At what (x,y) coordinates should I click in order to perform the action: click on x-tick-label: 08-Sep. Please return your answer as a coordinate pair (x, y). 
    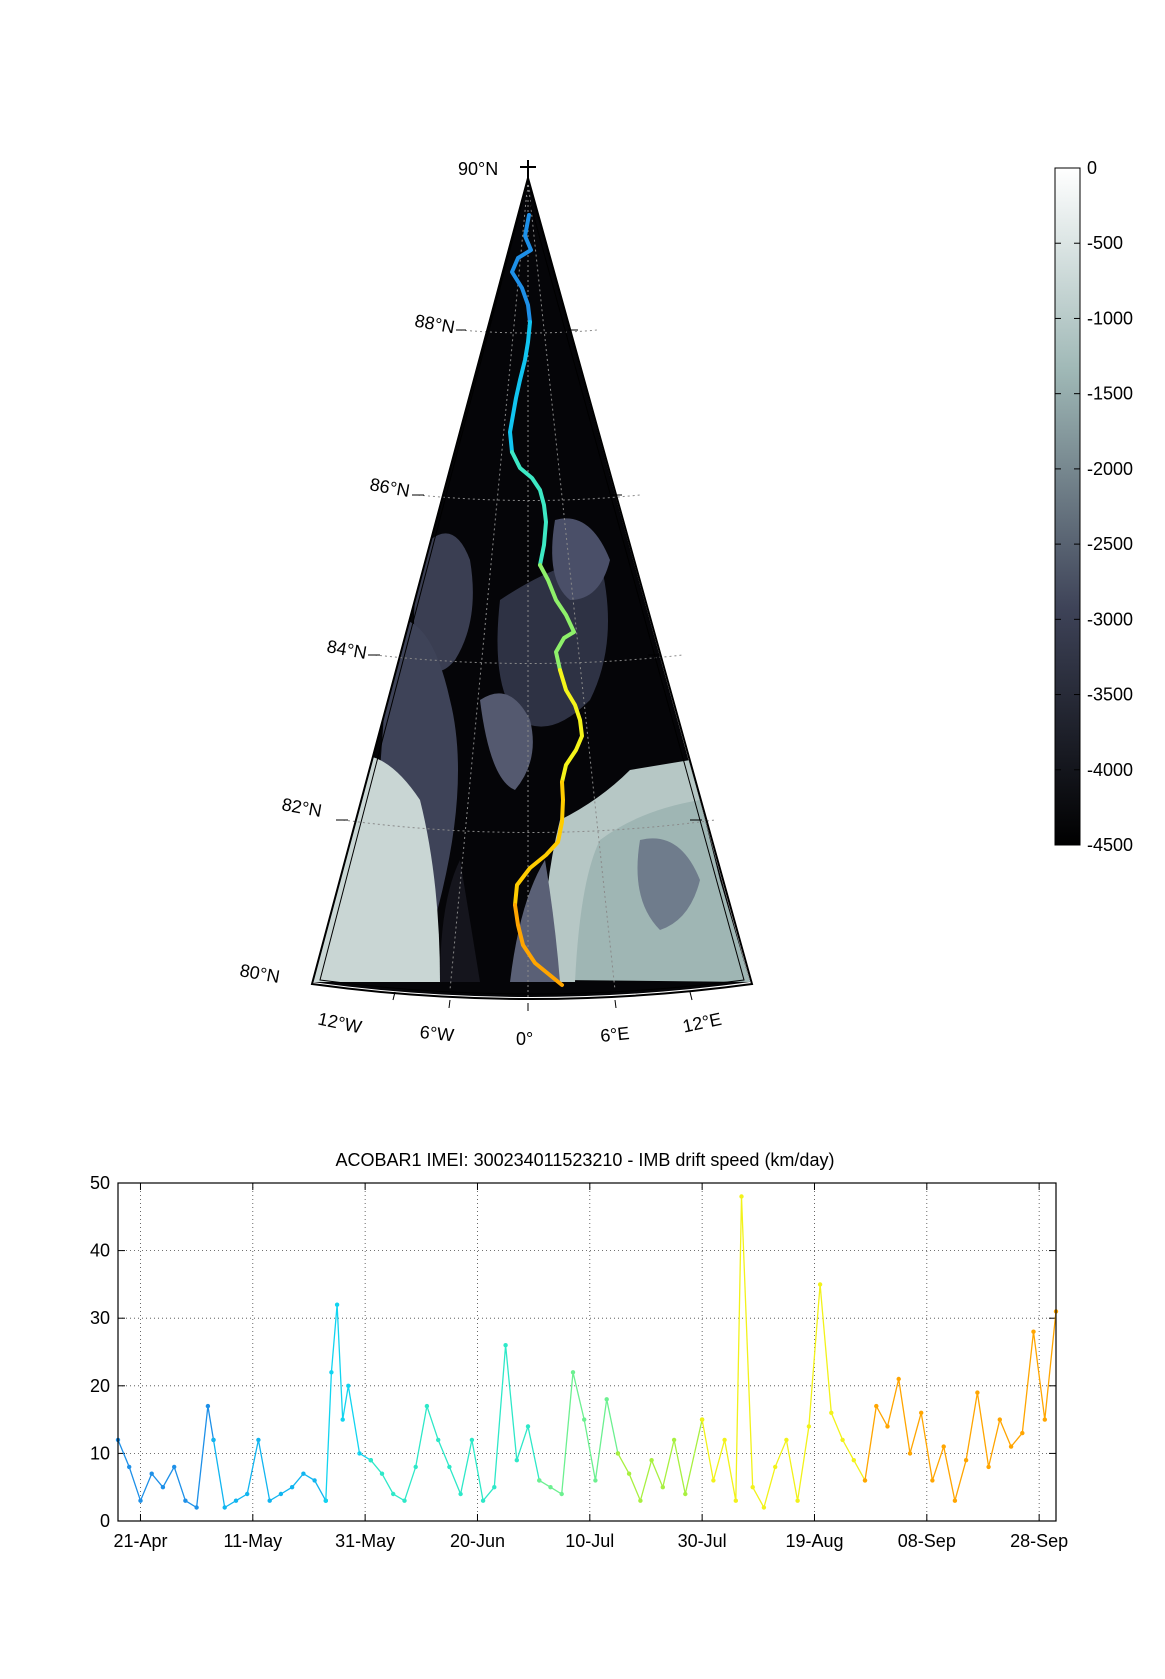
    Looking at the image, I should click on (927, 1541).